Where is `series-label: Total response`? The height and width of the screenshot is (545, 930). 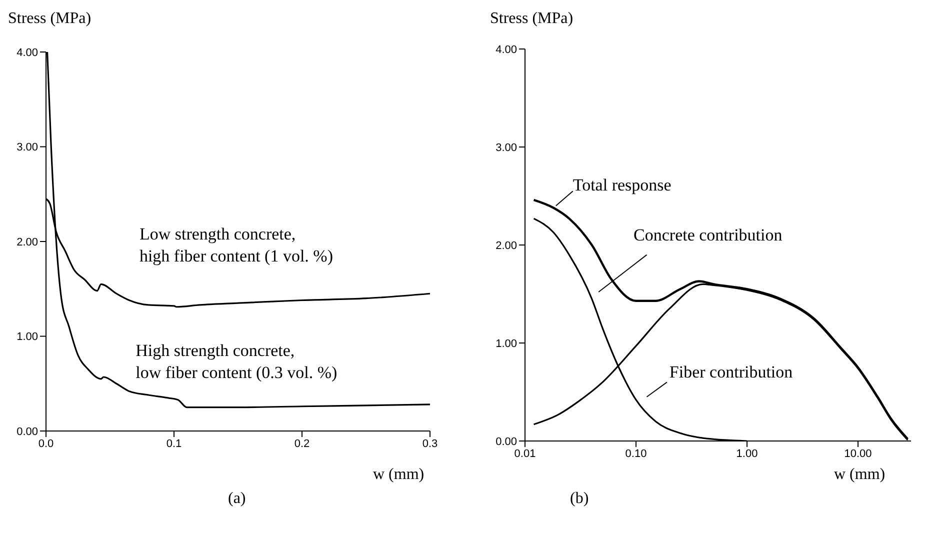
series-label: Total response is located at coordinates (622, 184).